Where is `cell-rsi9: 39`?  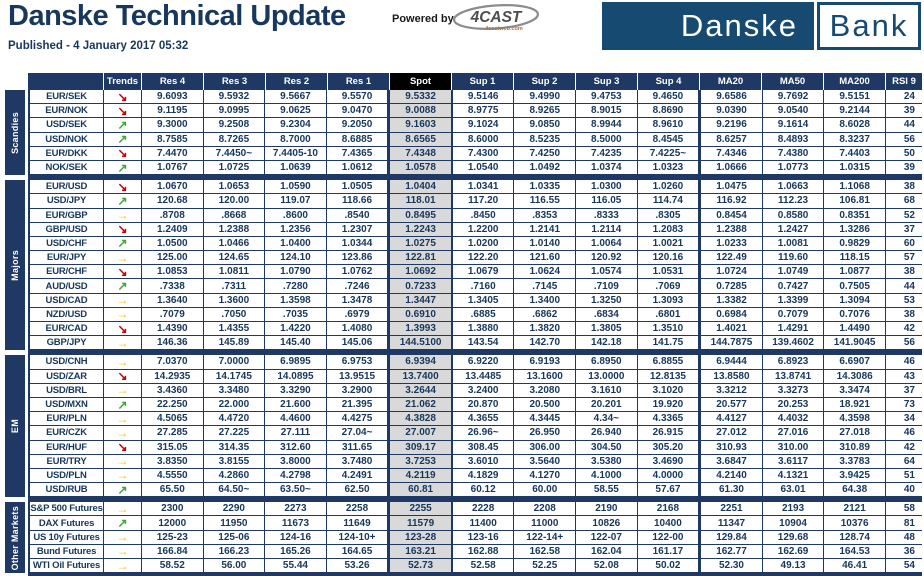
cell-rsi9: 39 is located at coordinates (909, 111).